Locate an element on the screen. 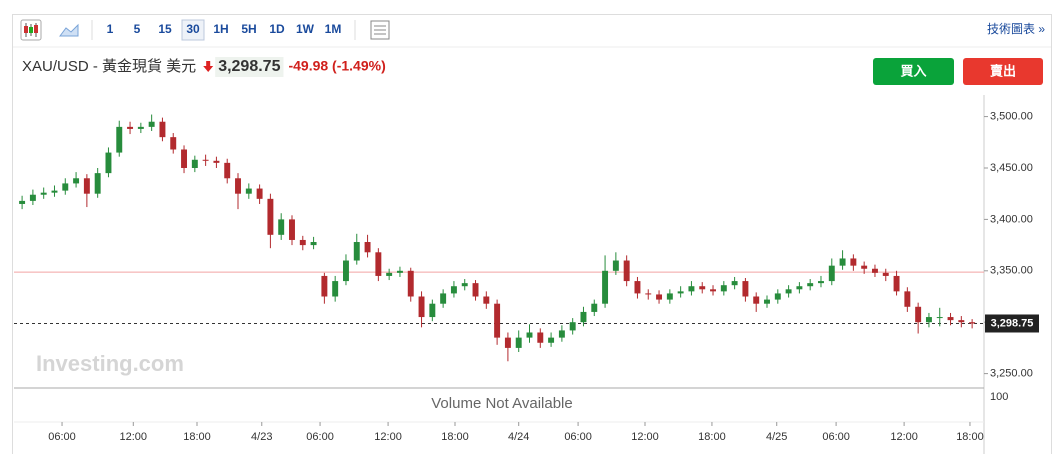  x-tick-label: 4/23 is located at coordinates (261, 437).